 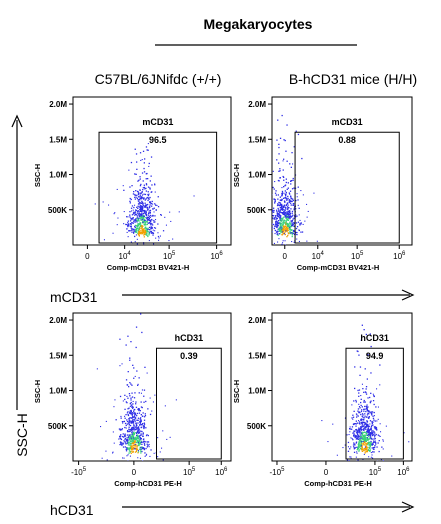 What do you see at coordinates (152, 171) in the screenshot?
I see `plot-frame` at bounding box center [152, 171].